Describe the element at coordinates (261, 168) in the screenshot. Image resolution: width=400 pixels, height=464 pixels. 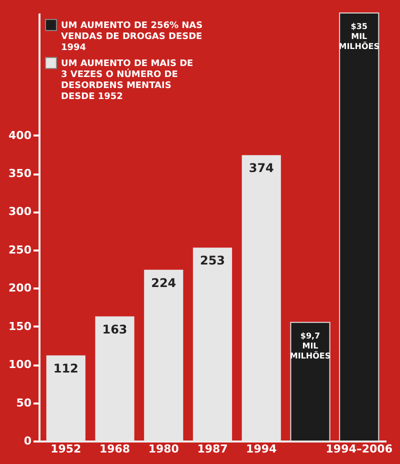
I see `data-label: 374` at that location.